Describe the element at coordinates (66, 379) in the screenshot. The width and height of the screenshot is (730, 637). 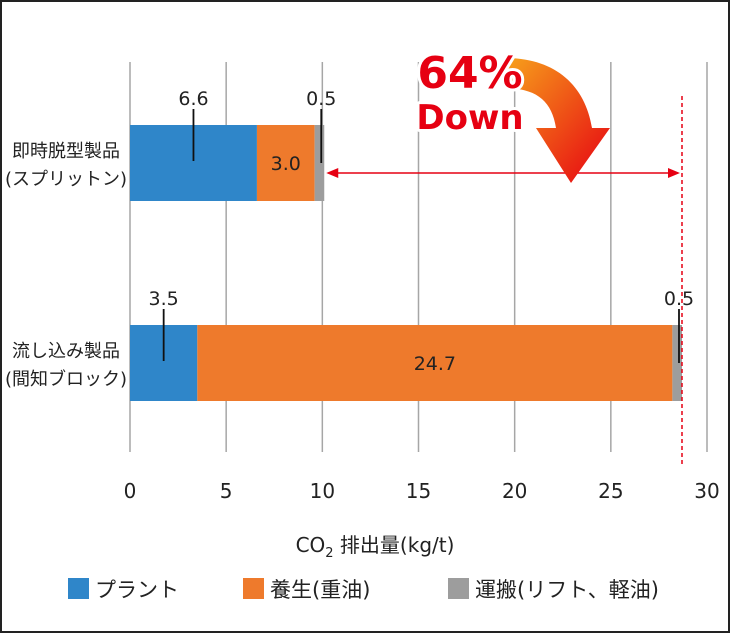
I see `category-label-line2: (間知ブロック)` at that location.